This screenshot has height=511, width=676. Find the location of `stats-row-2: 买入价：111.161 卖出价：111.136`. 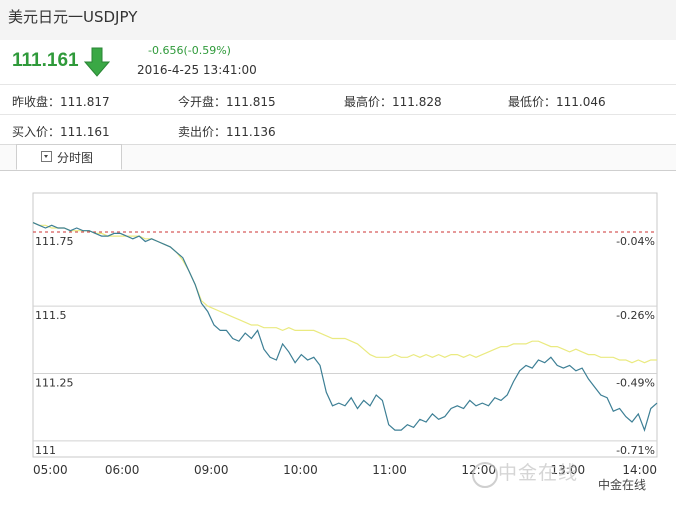

stats-row-2: 买入价：111.161 卖出价：111.136 is located at coordinates (338, 129).